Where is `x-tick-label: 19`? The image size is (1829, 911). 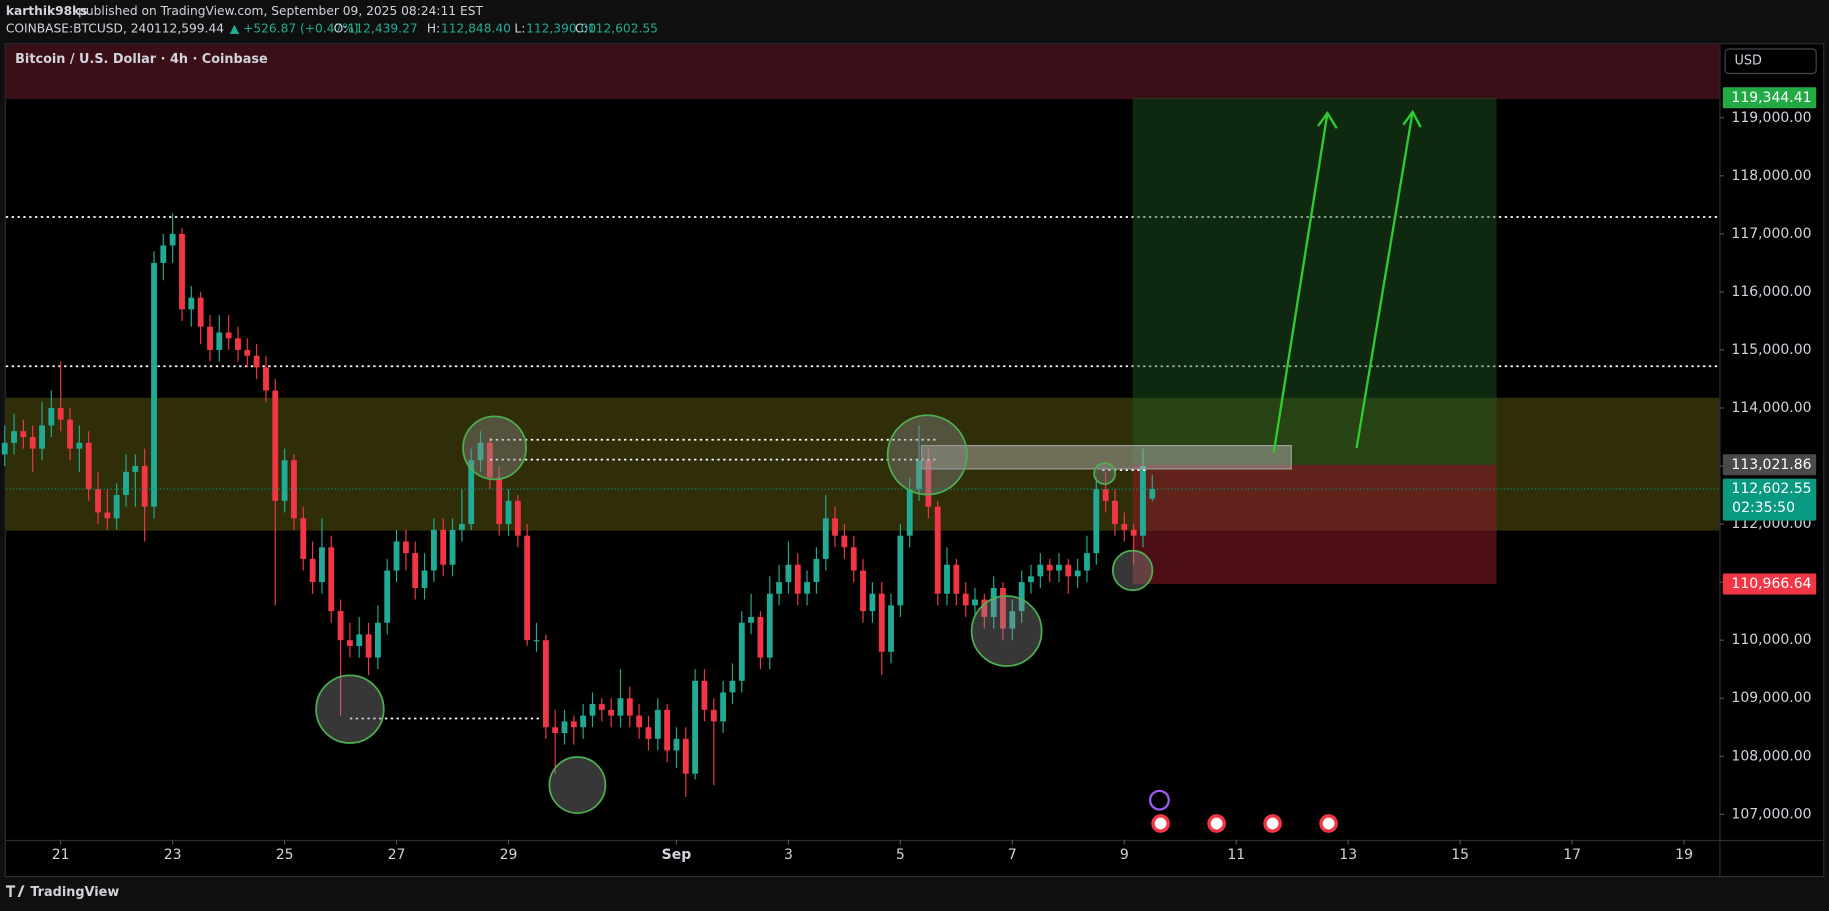
x-tick-label: 19 is located at coordinates (1684, 855).